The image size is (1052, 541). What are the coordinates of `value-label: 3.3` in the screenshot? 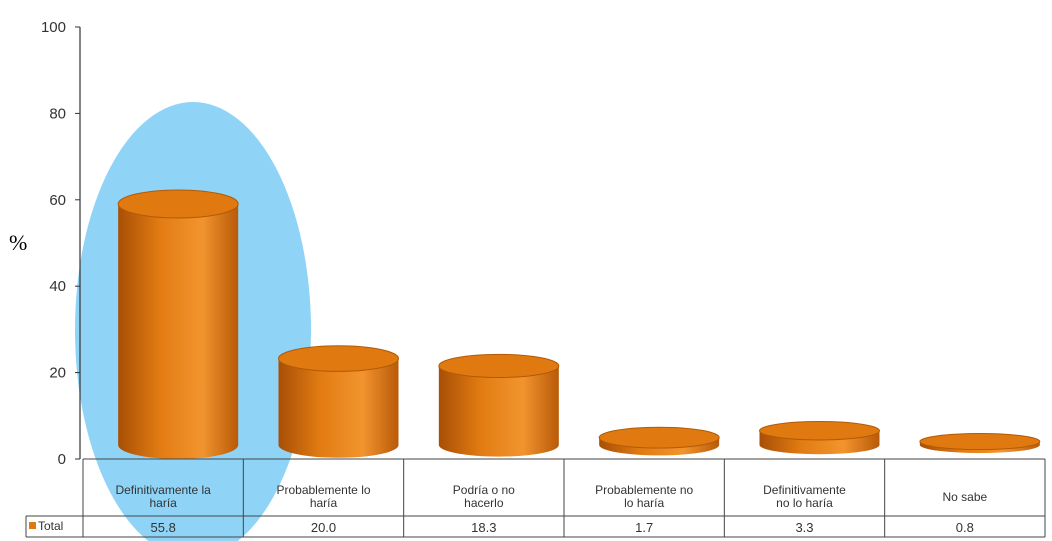 It's located at (804, 527).